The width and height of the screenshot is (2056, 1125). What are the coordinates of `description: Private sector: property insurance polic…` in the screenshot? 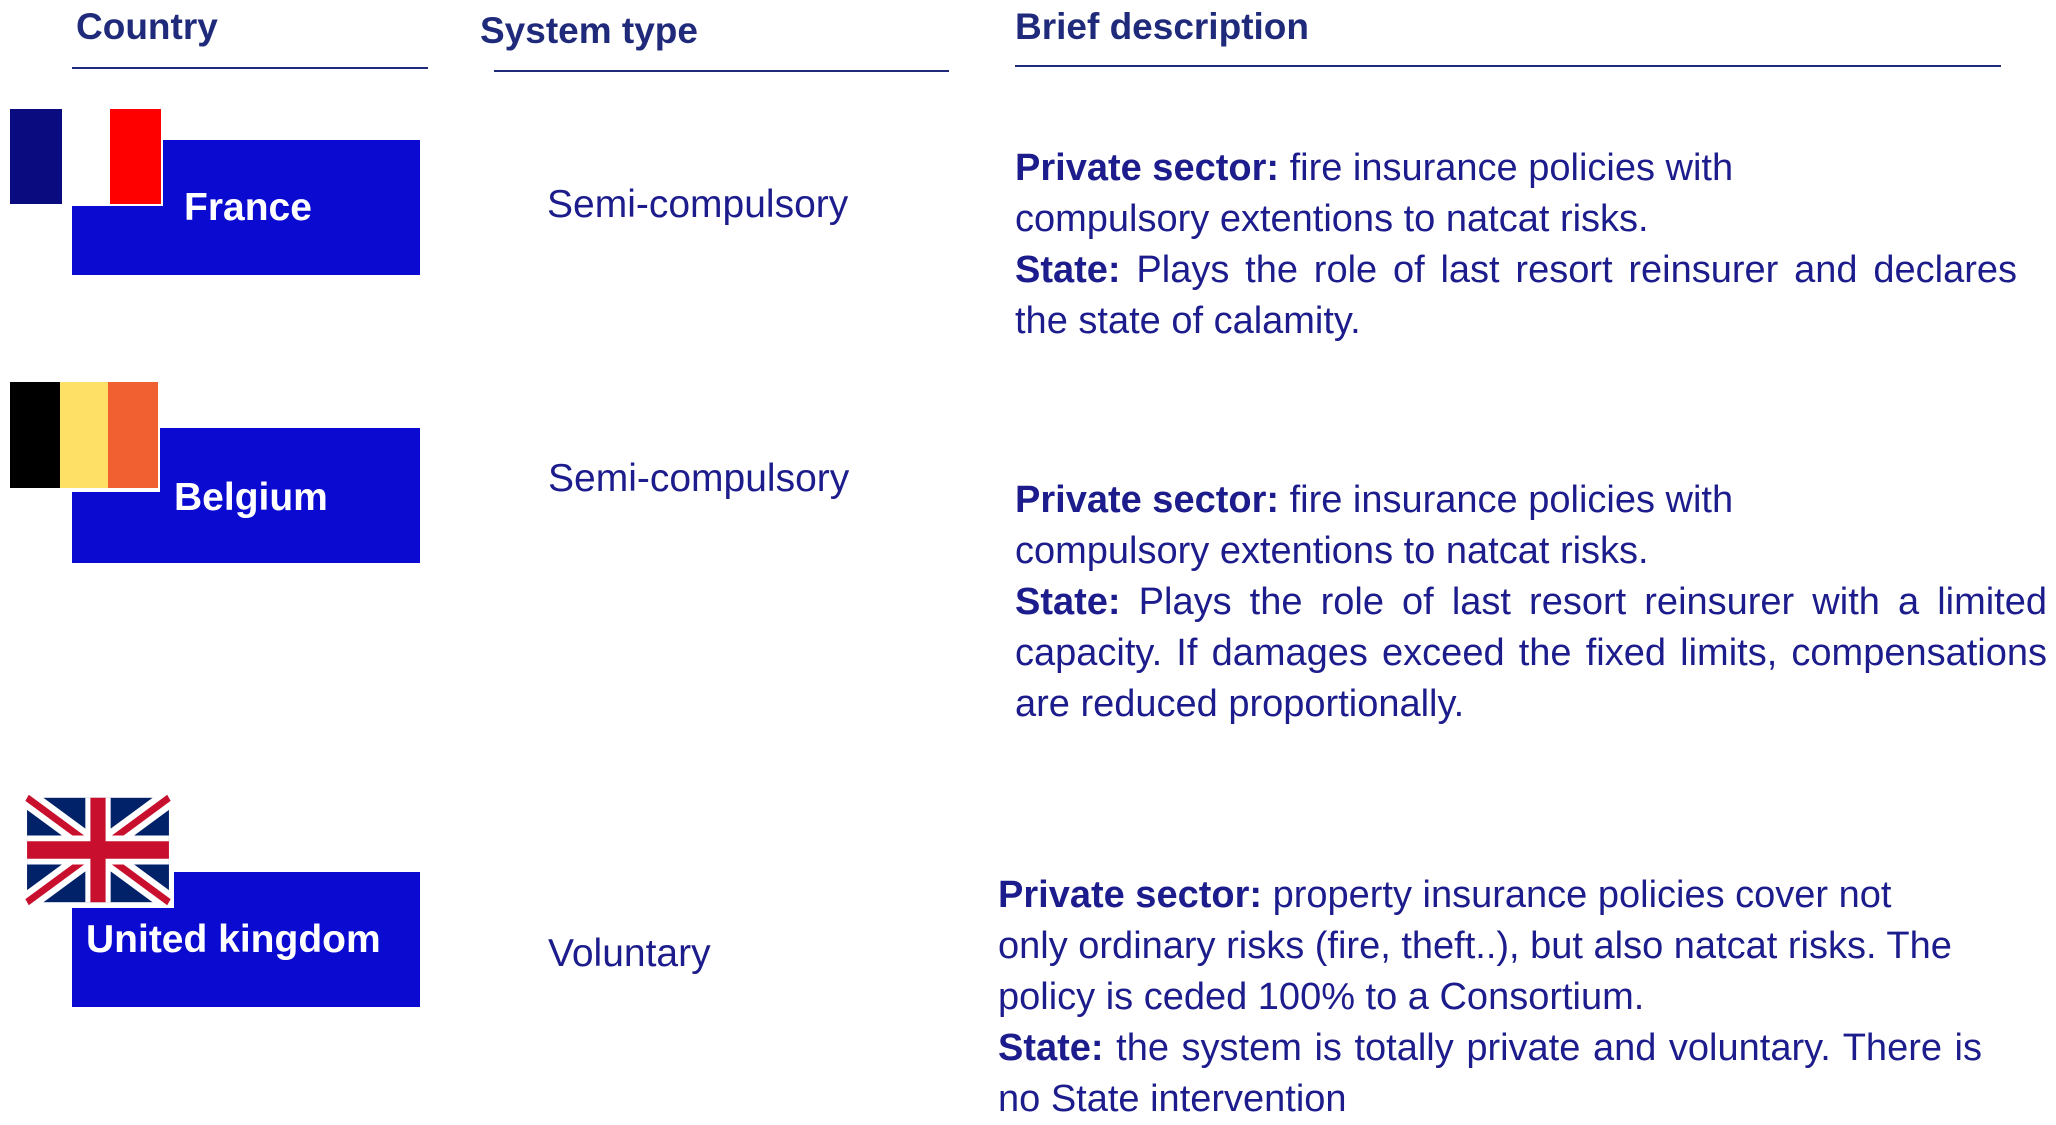 It's located at (1490, 997).